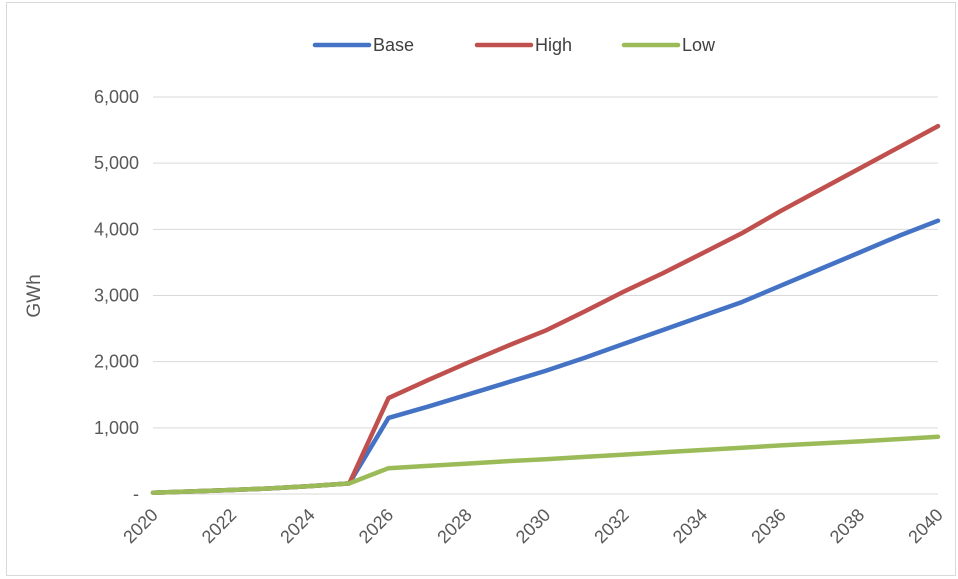 The height and width of the screenshot is (579, 958). I want to click on y-tick-label: 5,000, so click(116, 163).